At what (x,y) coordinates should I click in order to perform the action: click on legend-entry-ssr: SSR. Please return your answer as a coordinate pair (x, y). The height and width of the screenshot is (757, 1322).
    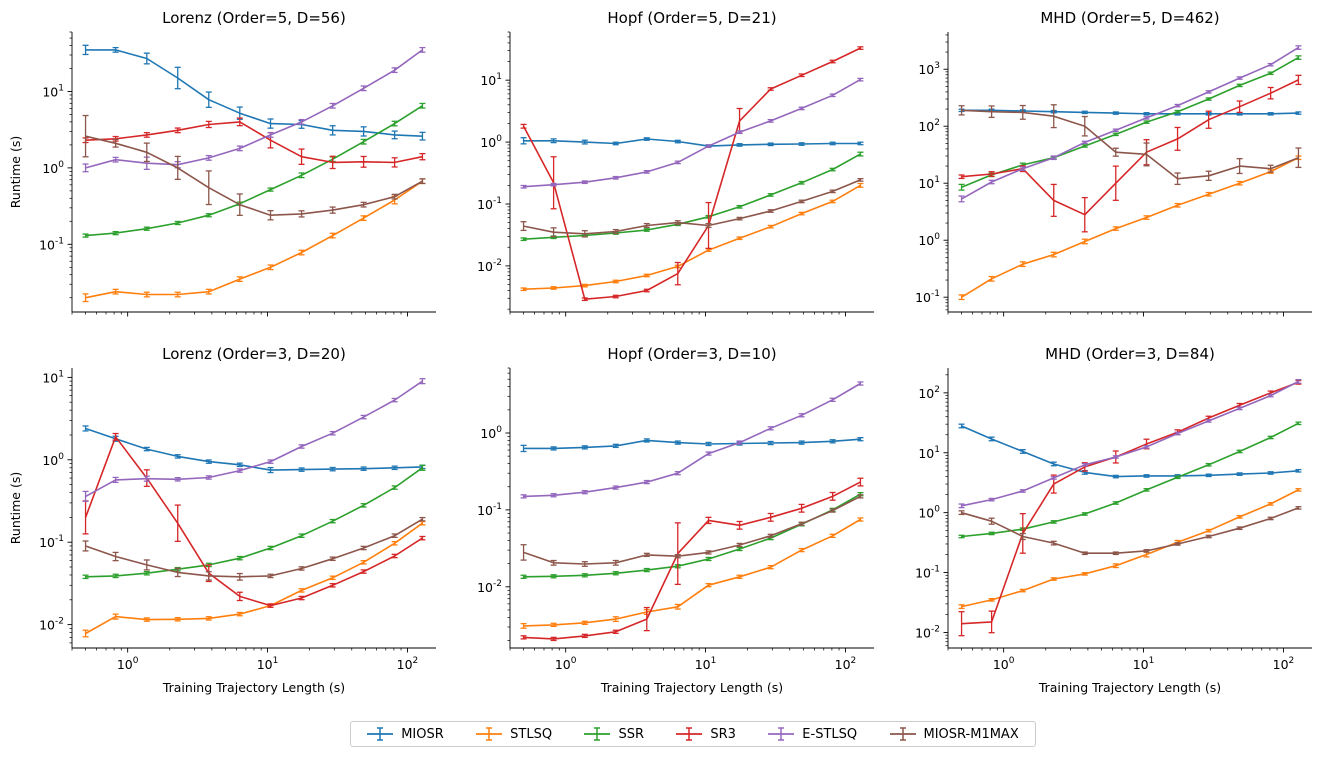
    Looking at the image, I should click on (614, 734).